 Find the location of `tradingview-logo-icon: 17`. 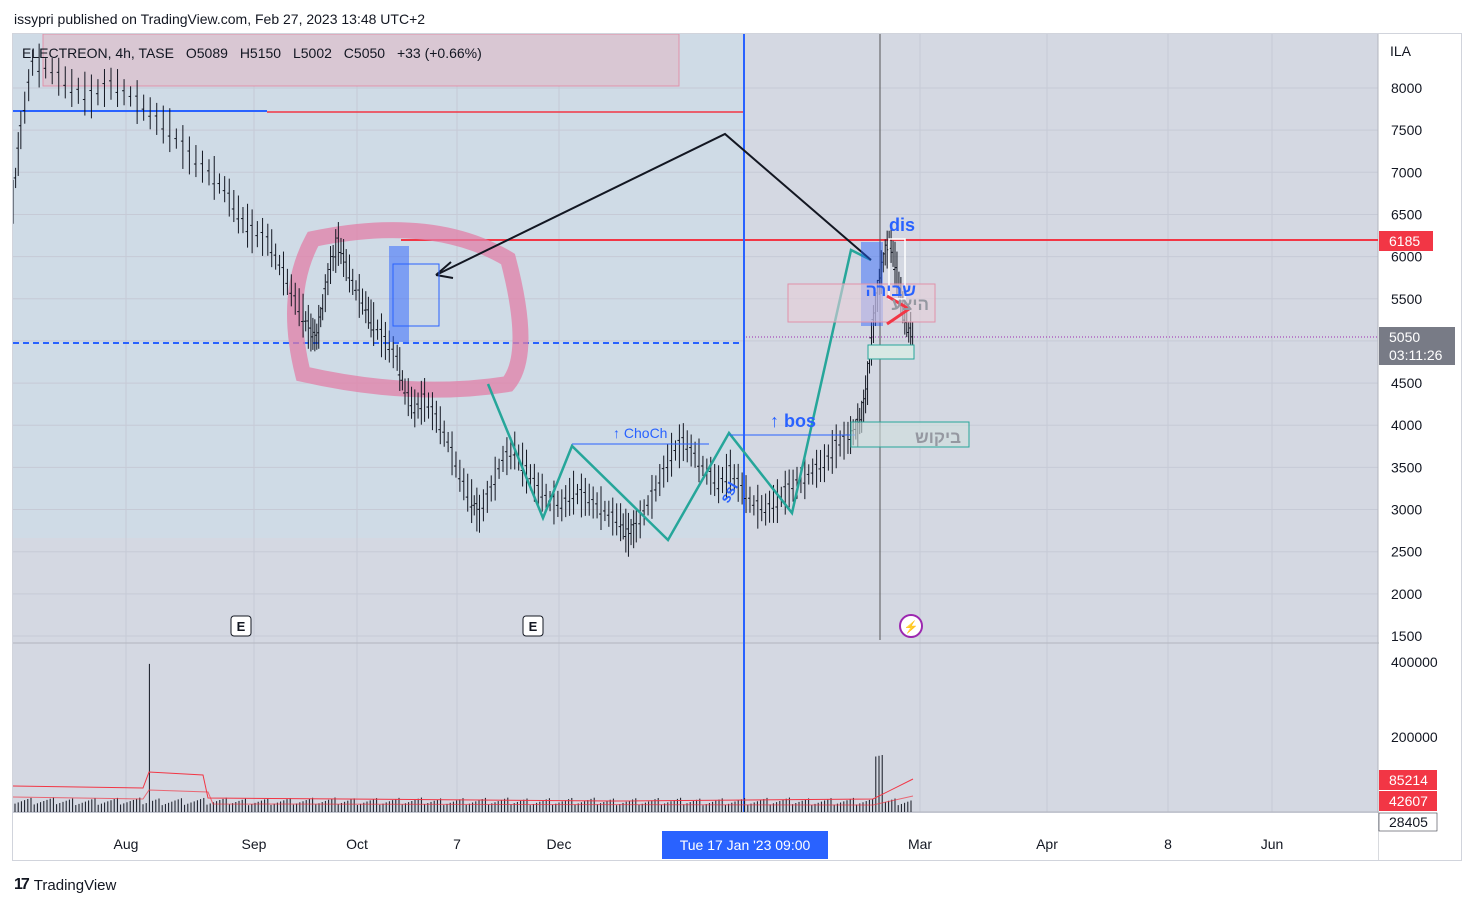

tradingview-logo-icon: 17 is located at coordinates (22, 884).